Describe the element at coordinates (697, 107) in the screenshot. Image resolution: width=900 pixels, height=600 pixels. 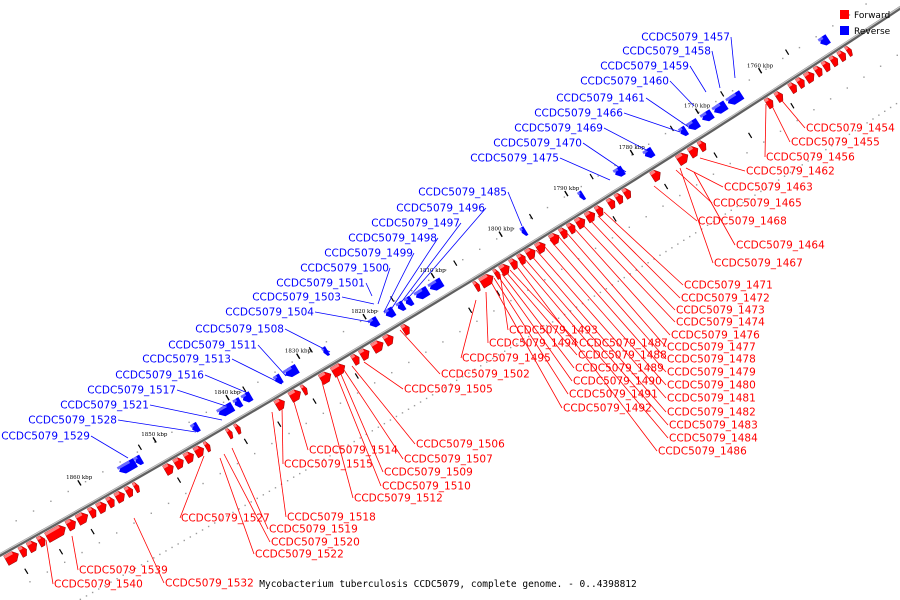
I see `tick-label: 1770 kbp` at that location.